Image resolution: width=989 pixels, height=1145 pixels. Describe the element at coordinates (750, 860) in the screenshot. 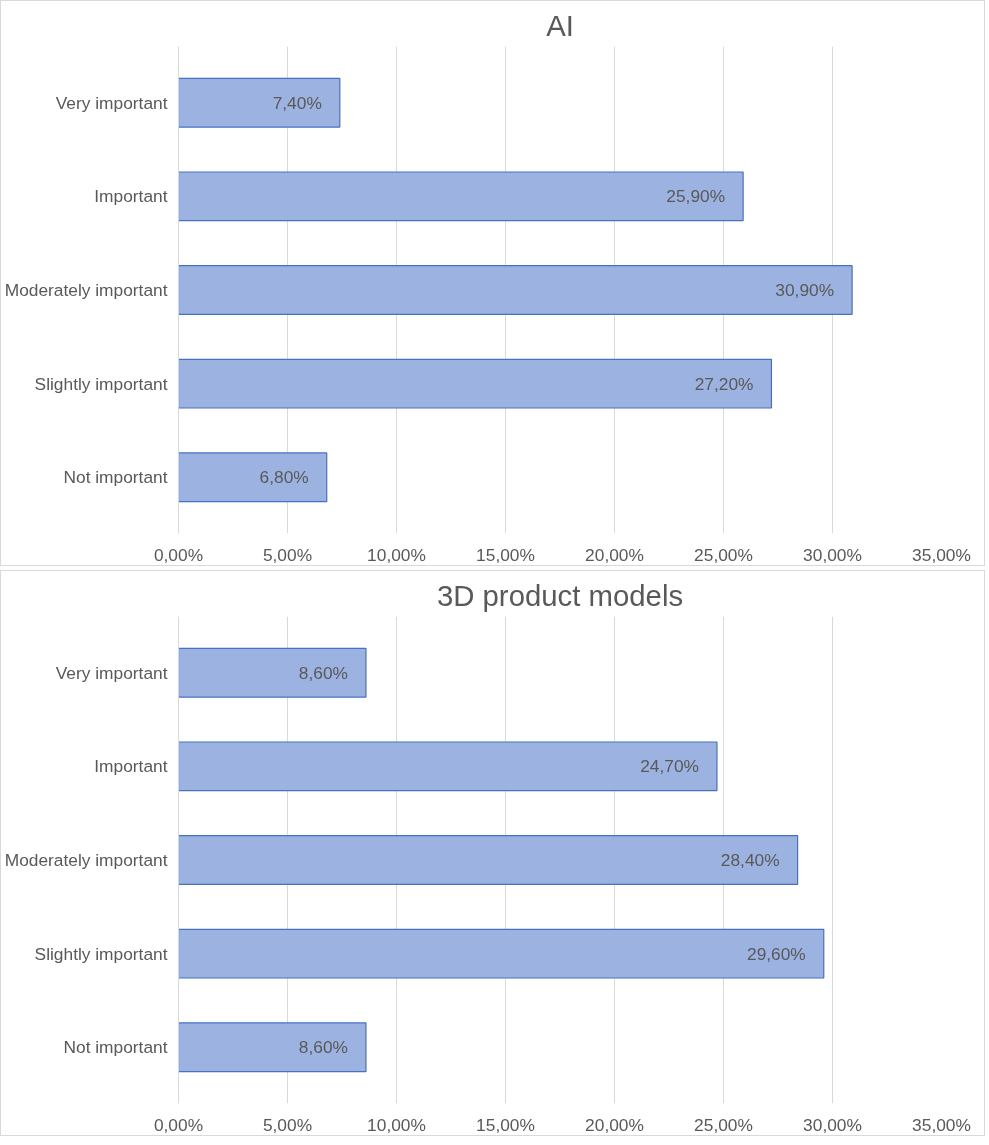

I see `data-label: 28,40%` at that location.